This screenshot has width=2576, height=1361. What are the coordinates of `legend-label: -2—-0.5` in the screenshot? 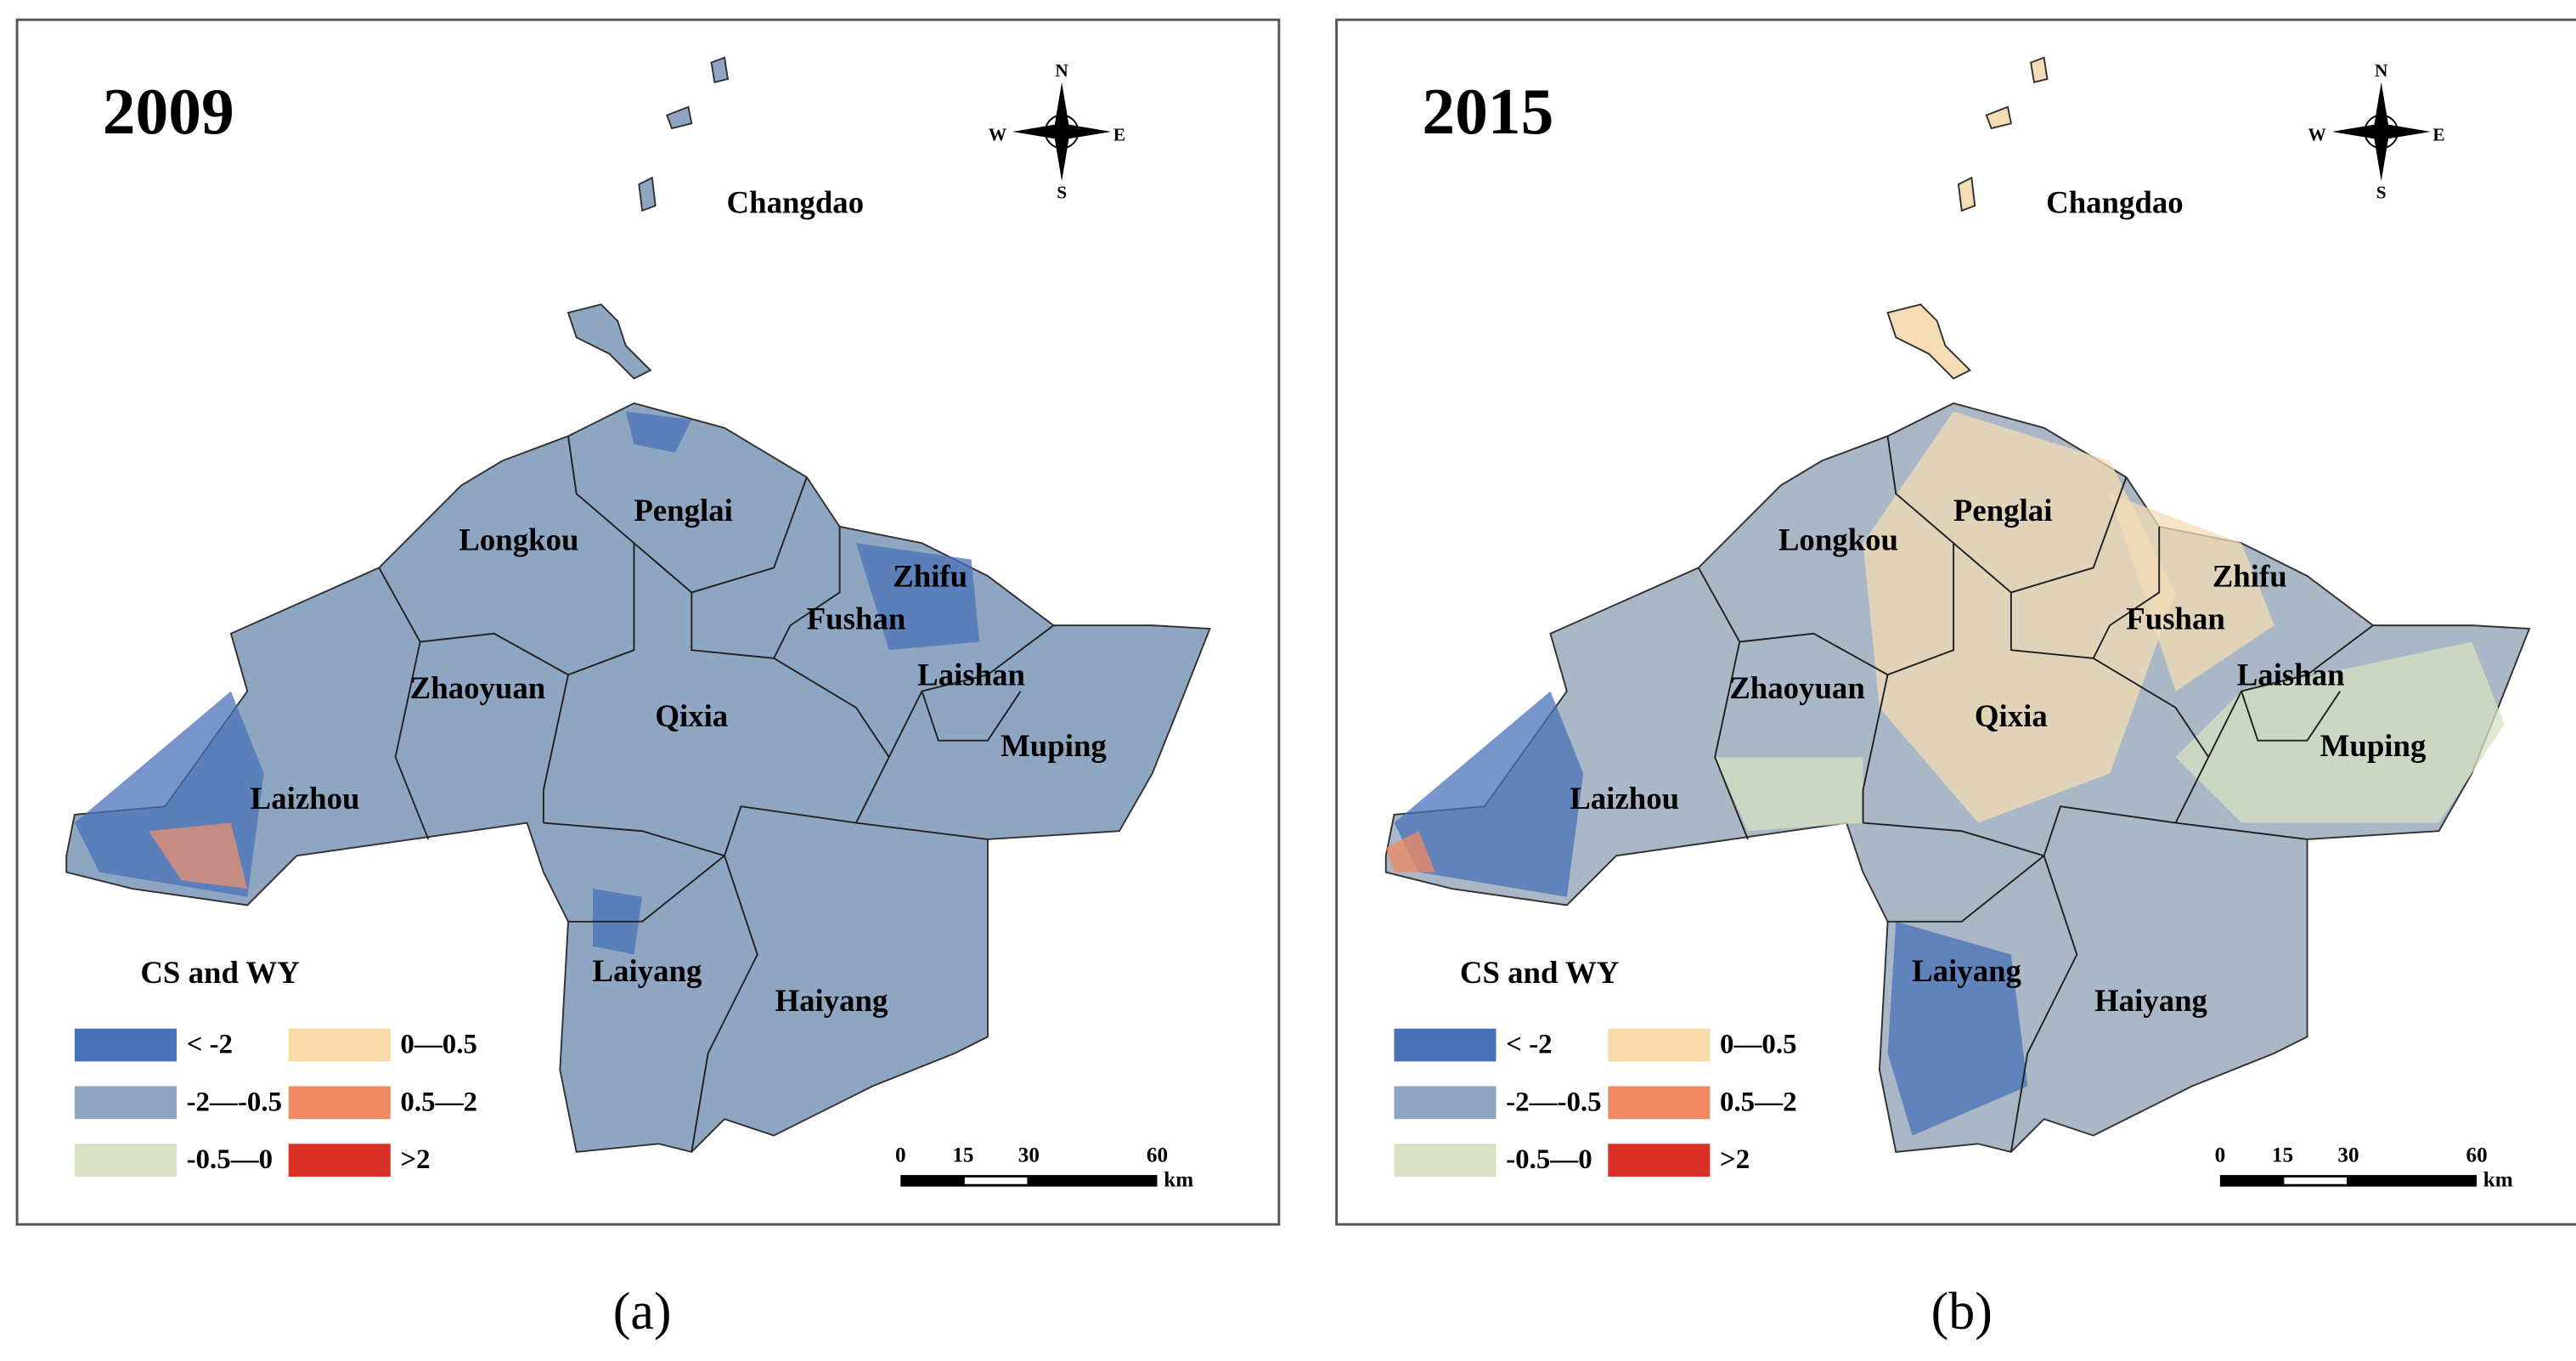 It's located at (234, 1102).